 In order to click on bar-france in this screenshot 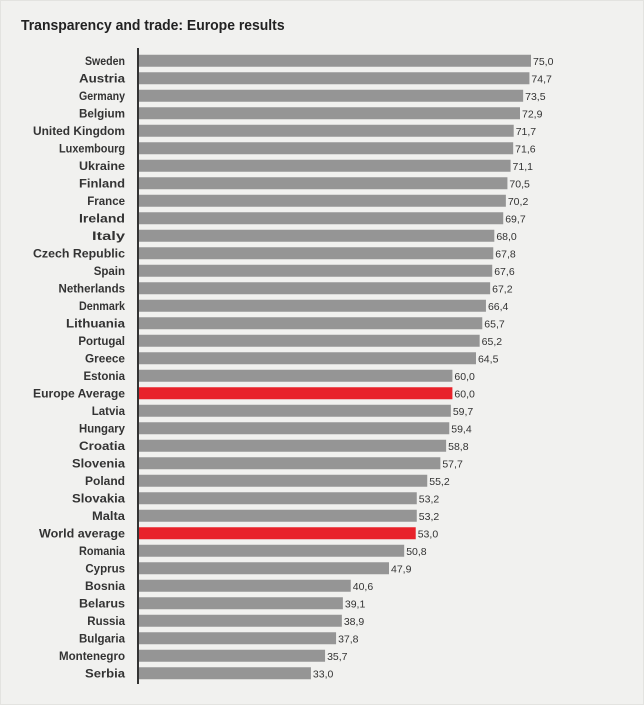, I will do `click(322, 200)`.